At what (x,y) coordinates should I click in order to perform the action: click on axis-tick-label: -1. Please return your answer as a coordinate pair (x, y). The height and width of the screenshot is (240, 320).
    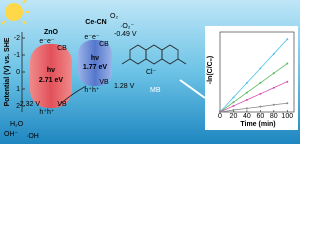
    Looking at the image, I should click on (17, 55).